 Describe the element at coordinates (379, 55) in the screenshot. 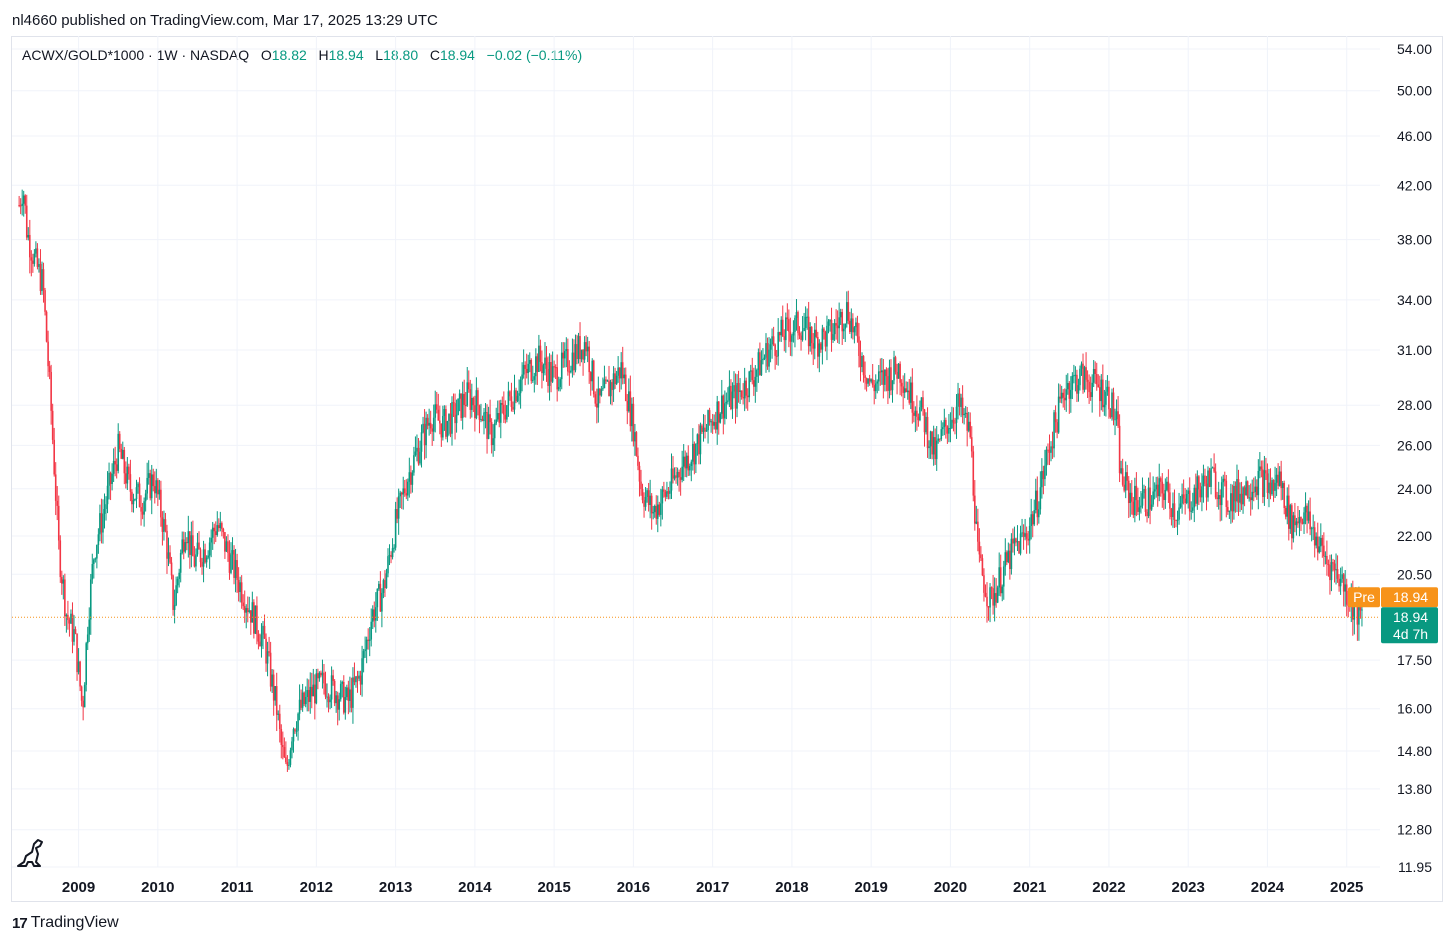

I see `legend-low-label: L` at that location.